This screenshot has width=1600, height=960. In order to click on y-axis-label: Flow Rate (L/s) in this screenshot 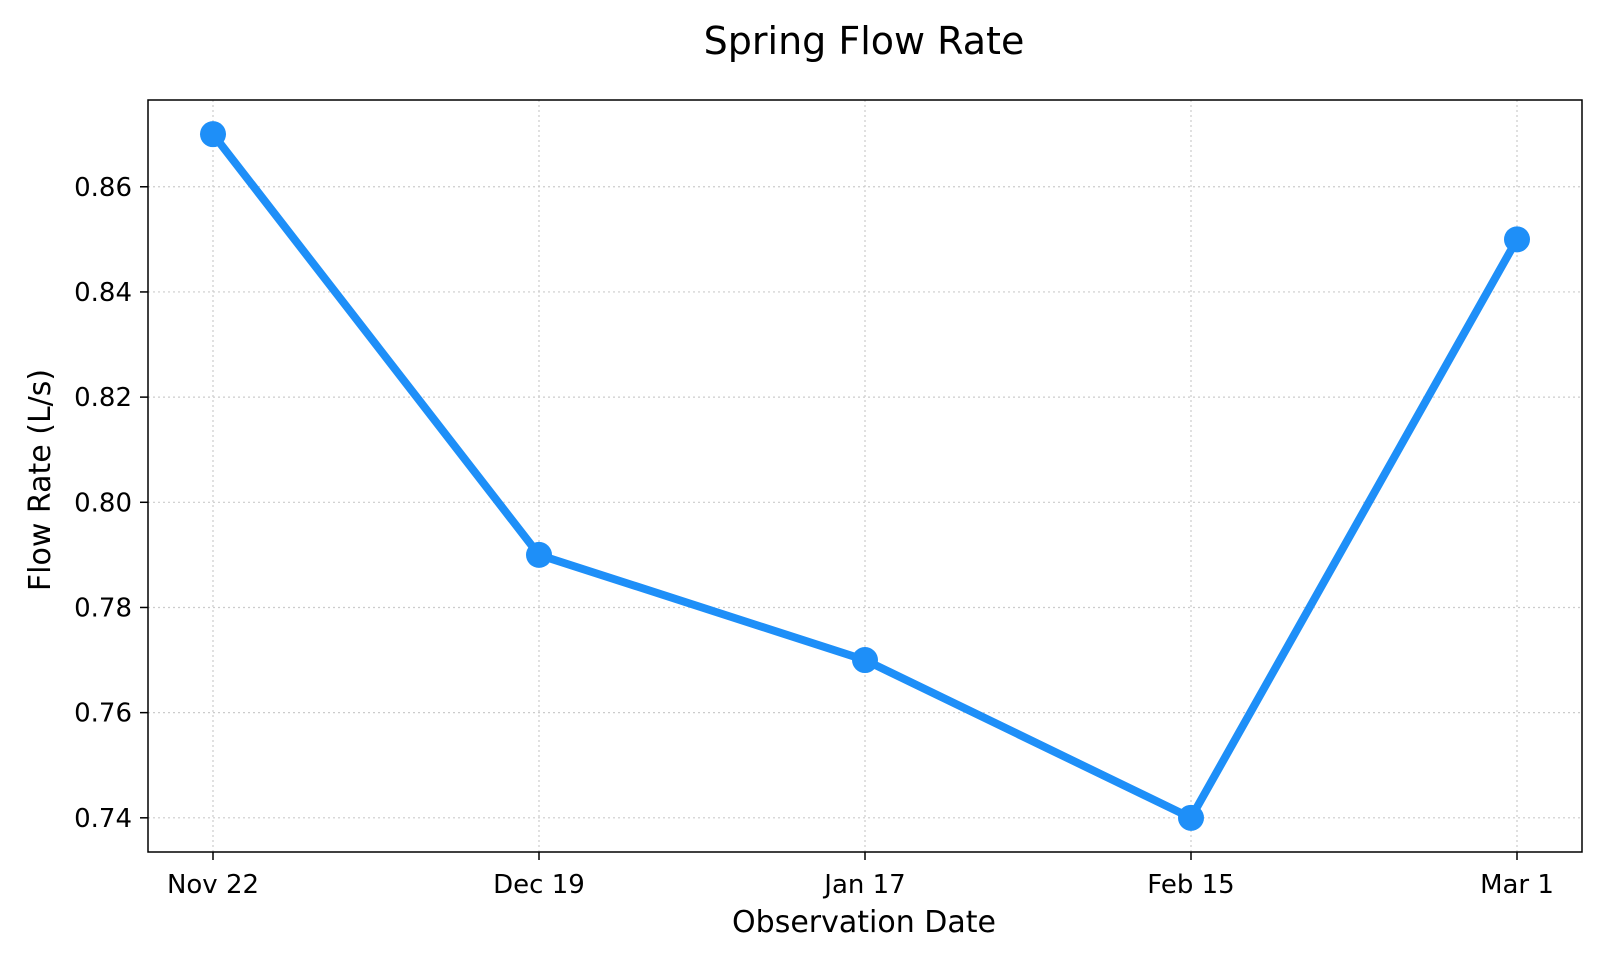, I will do `click(40, 480)`.